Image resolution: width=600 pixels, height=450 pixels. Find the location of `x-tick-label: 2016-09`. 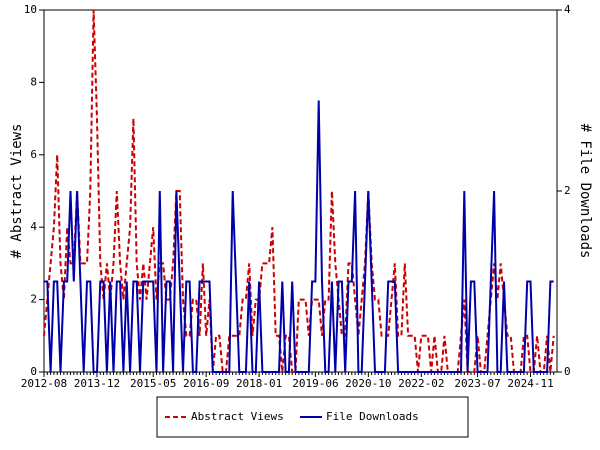

x-tick-label: 2016-09 is located at coordinates (206, 383).